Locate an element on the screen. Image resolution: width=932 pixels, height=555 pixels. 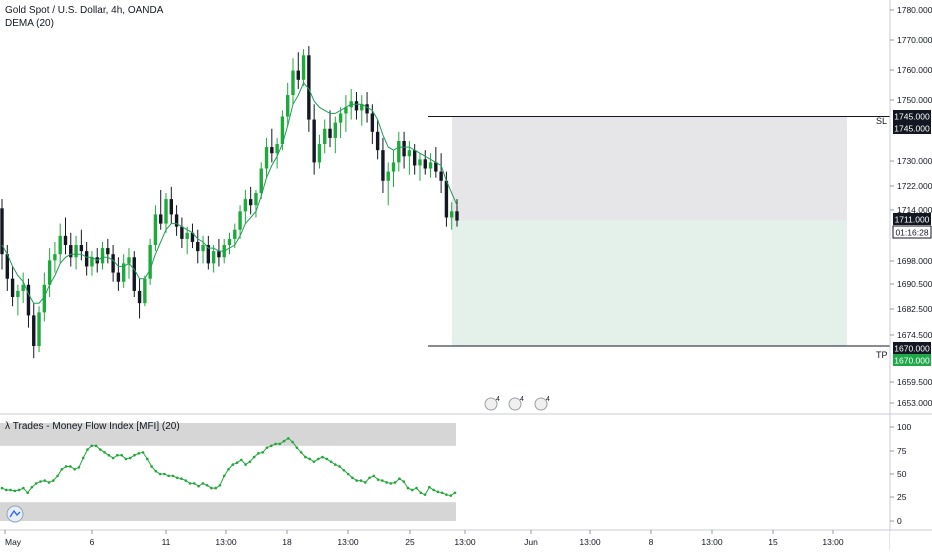
axis-corner is located at coordinates (911, 540).